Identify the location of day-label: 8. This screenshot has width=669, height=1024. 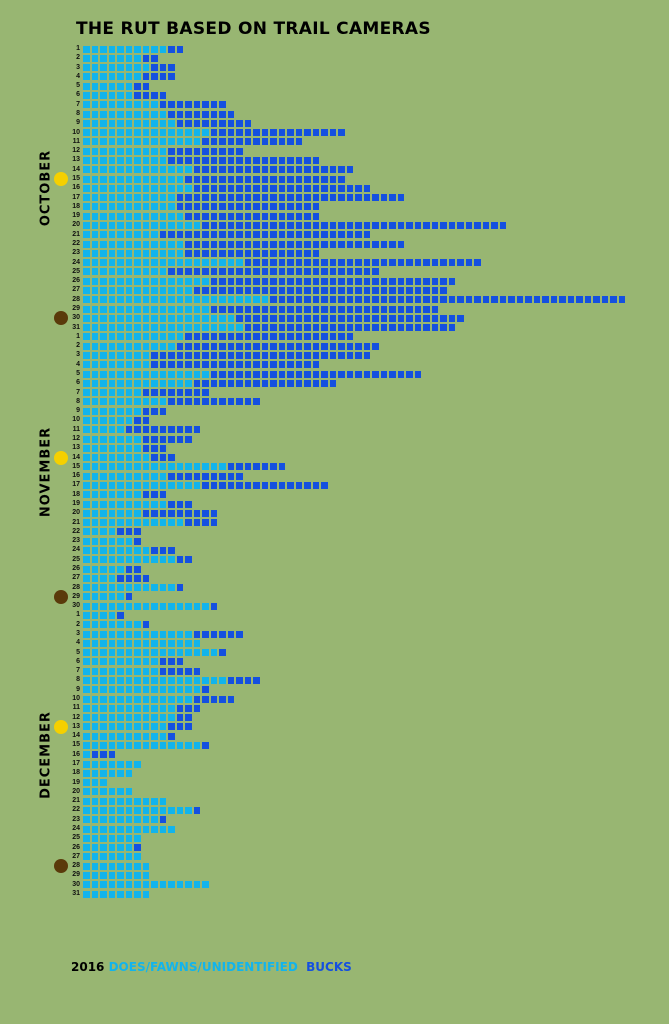
(78, 680).